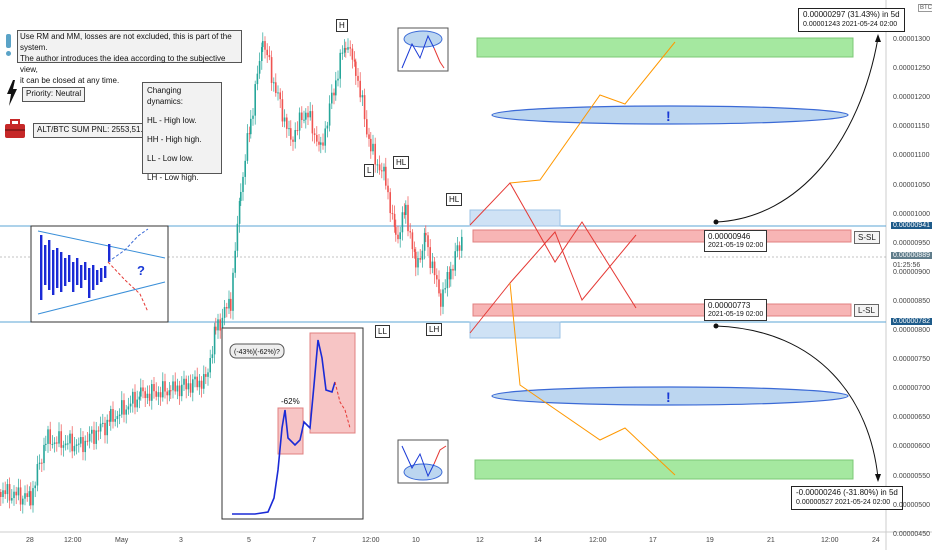 Image resolution: width=932 pixels, height=550 pixels. Describe the element at coordinates (665, 47) in the screenshot. I see `upper-target-zone` at that location.